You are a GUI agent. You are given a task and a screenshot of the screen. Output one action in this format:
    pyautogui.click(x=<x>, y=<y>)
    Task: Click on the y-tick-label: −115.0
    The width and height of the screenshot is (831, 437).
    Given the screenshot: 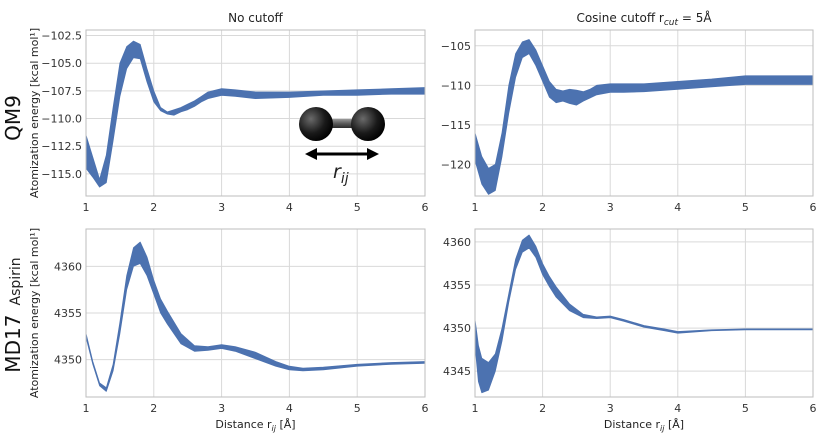 What is the action you would take?
    pyautogui.click(x=61, y=174)
    